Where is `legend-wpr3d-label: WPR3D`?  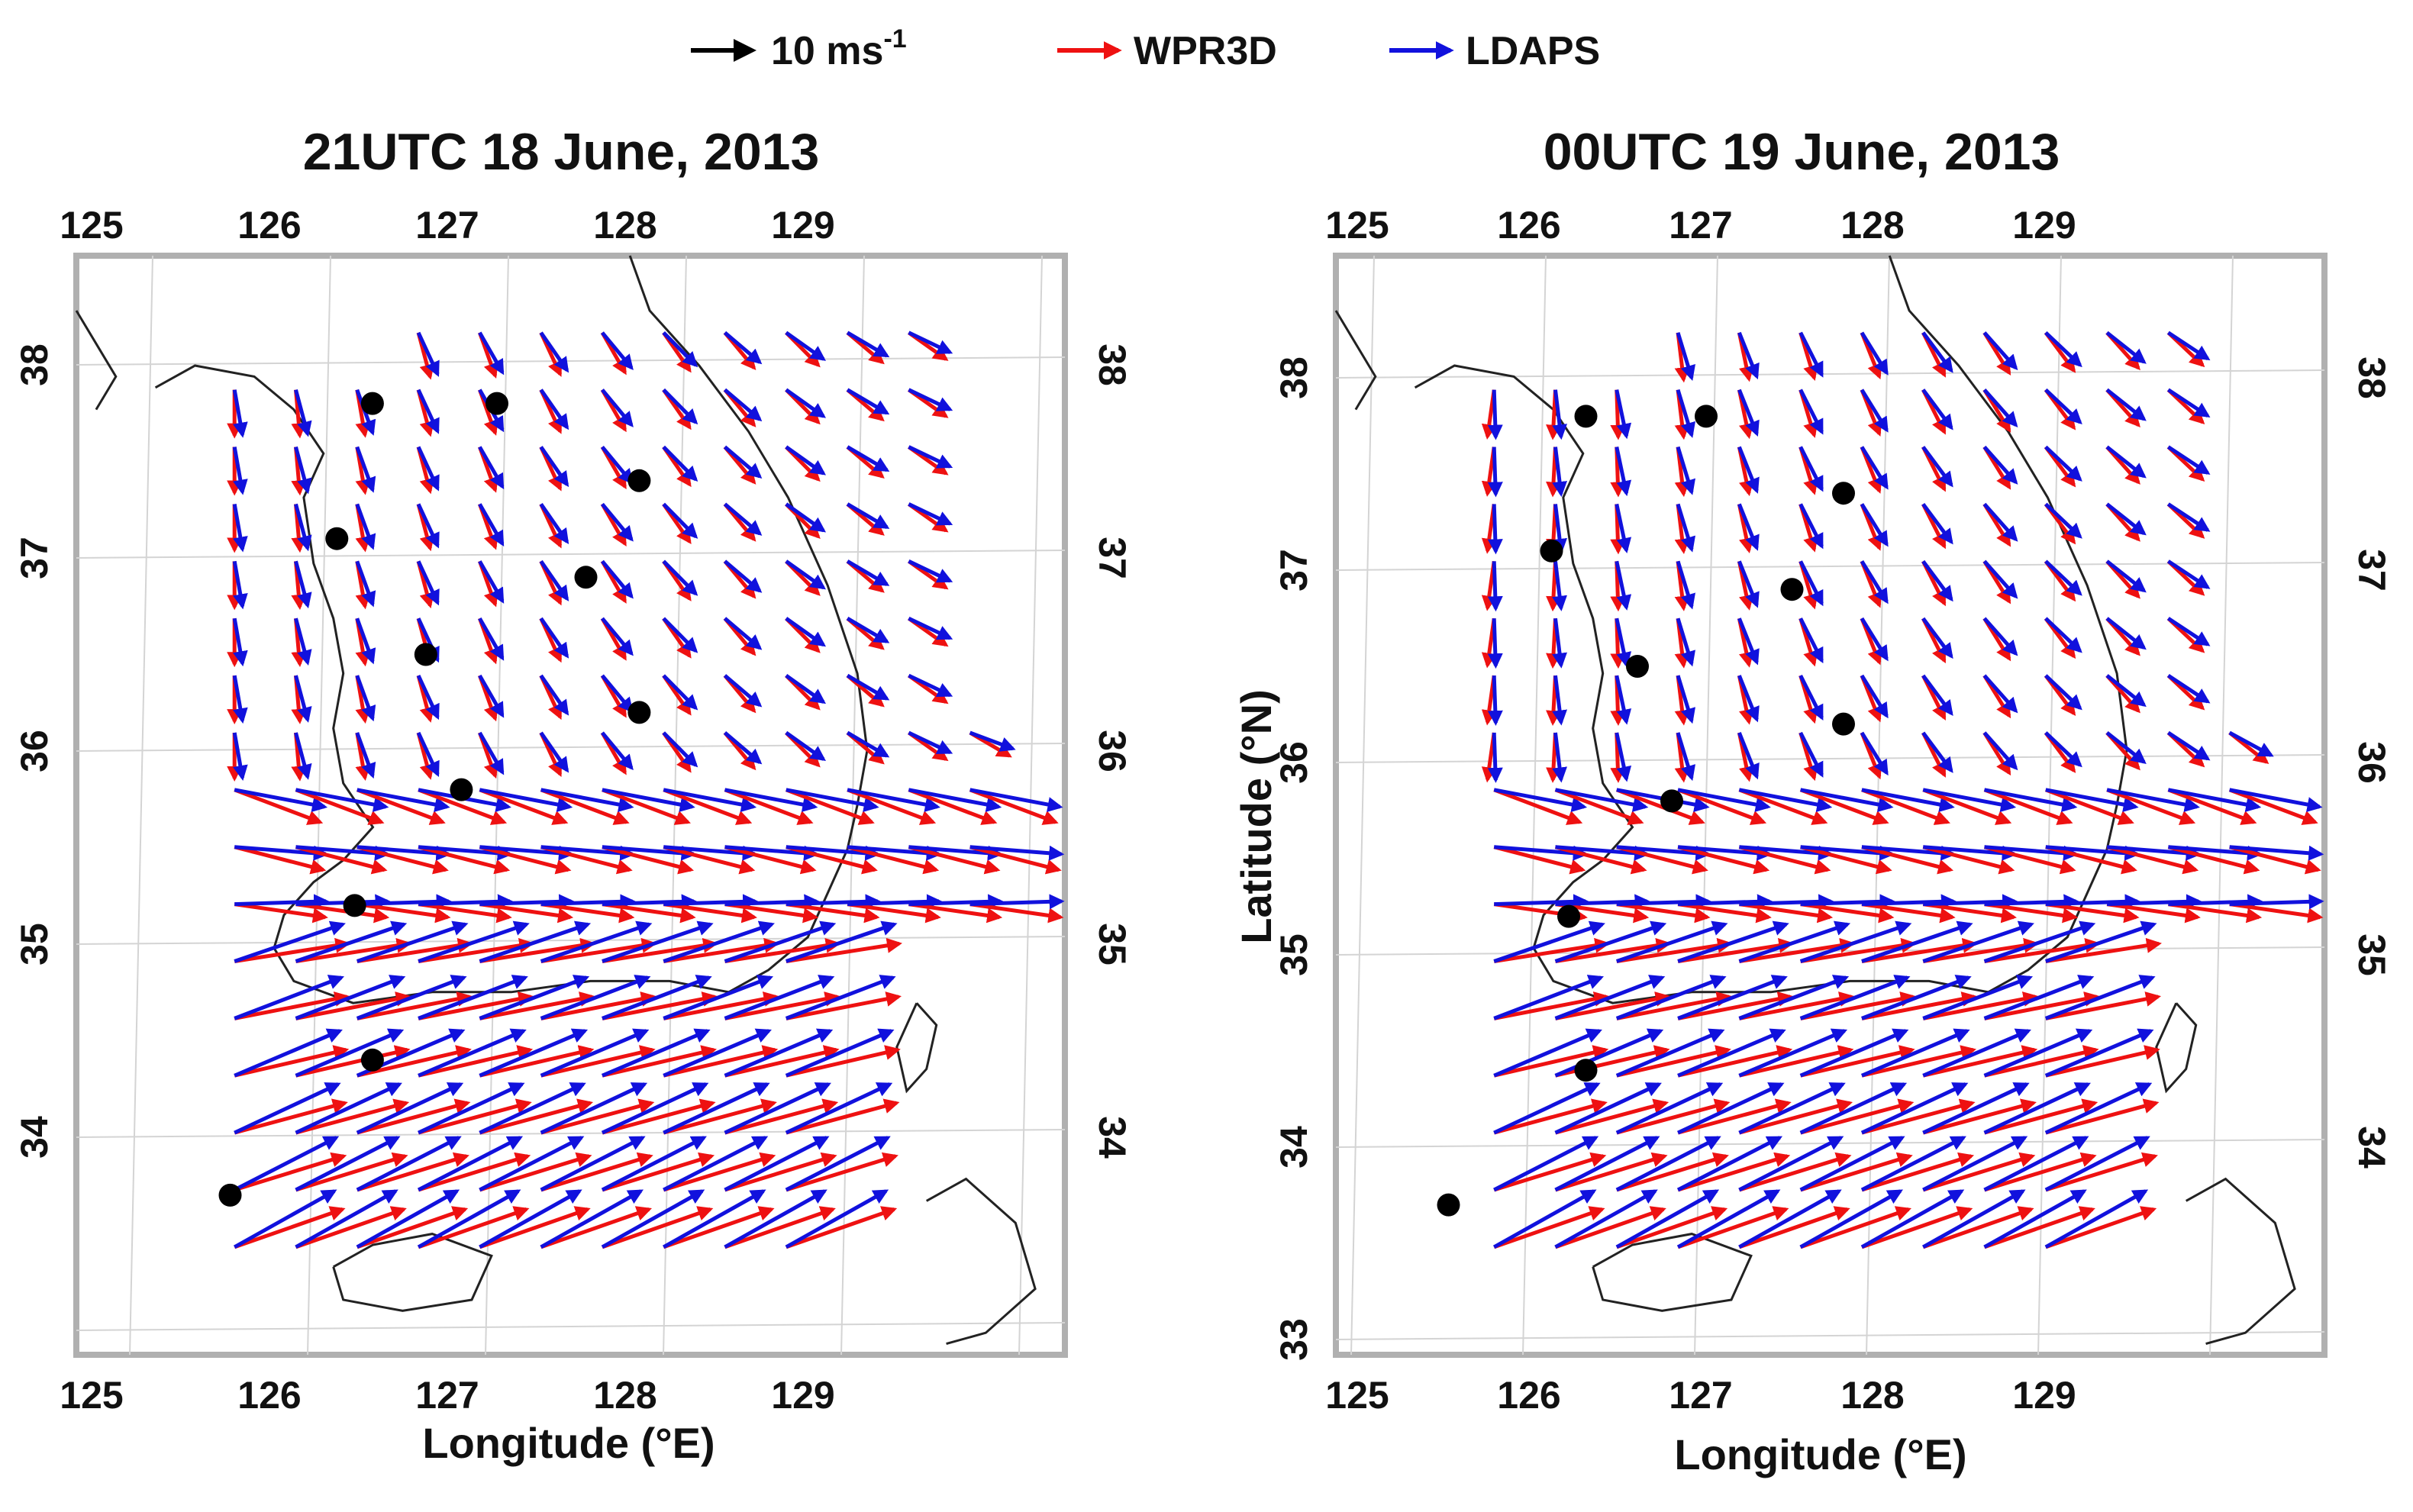 legend-wpr3d-label: WPR3D is located at coordinates (1205, 51).